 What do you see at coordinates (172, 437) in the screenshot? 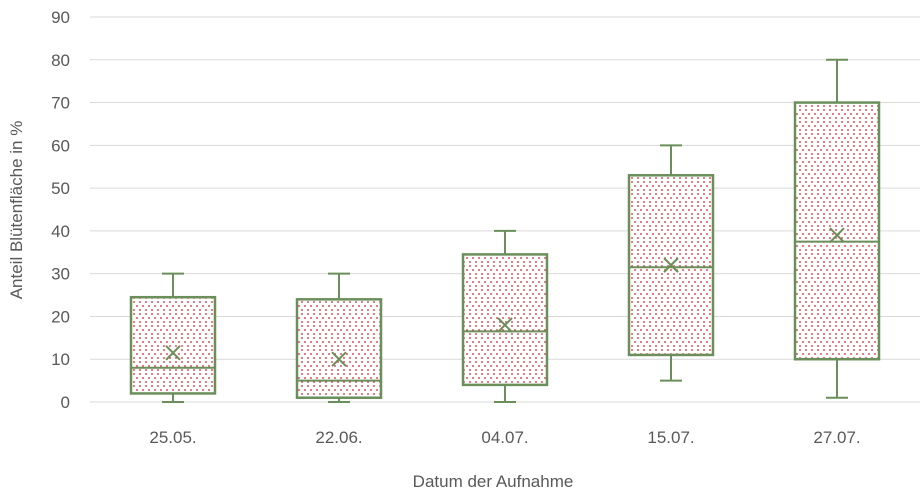
I see `x-tick-label: 25.05.` at bounding box center [172, 437].